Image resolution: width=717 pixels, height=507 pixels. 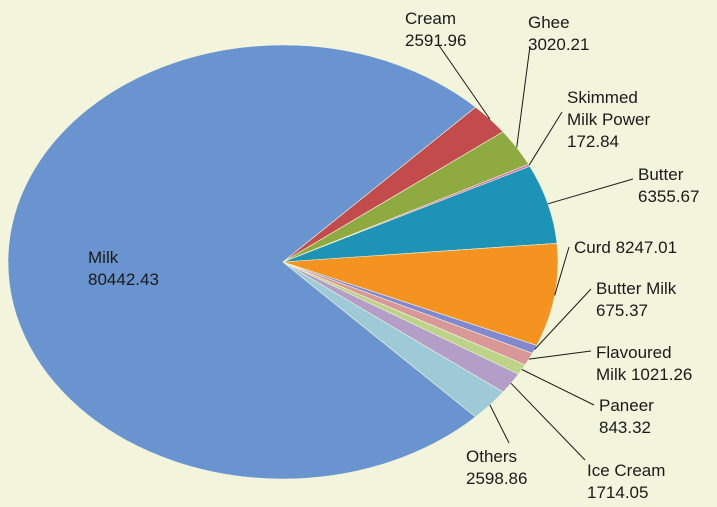 What do you see at coordinates (420, 294) in the screenshot?
I see `pie-slice-curd` at bounding box center [420, 294].